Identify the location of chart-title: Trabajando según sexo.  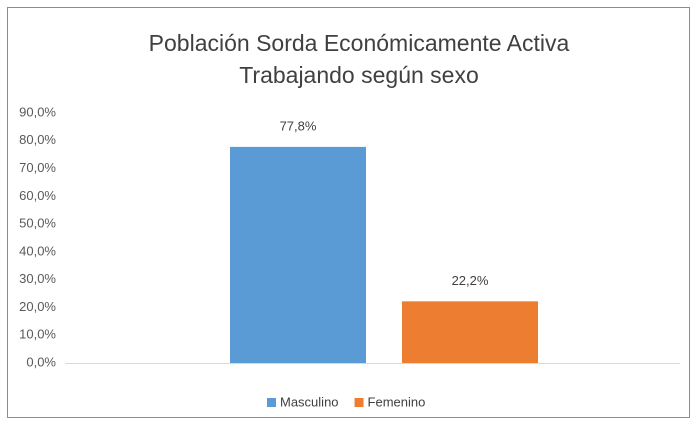
(359, 75).